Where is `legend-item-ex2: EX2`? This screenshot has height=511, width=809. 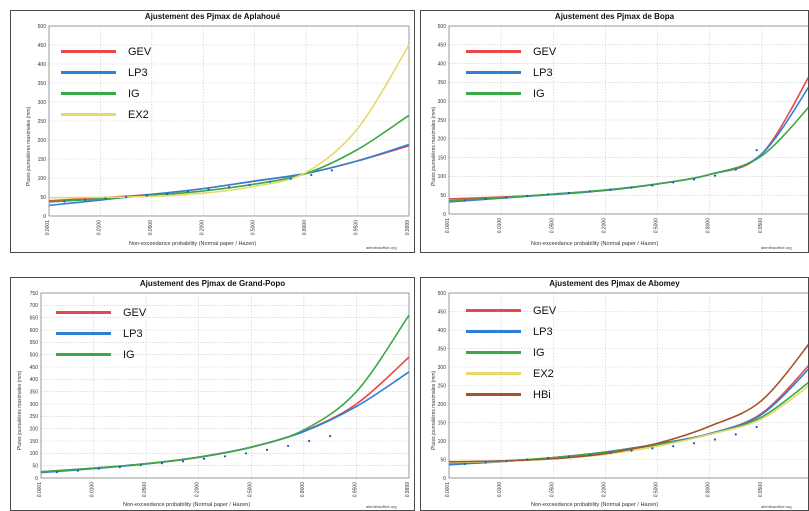
legend-item-ex2: EX2 is located at coordinates (511, 373).